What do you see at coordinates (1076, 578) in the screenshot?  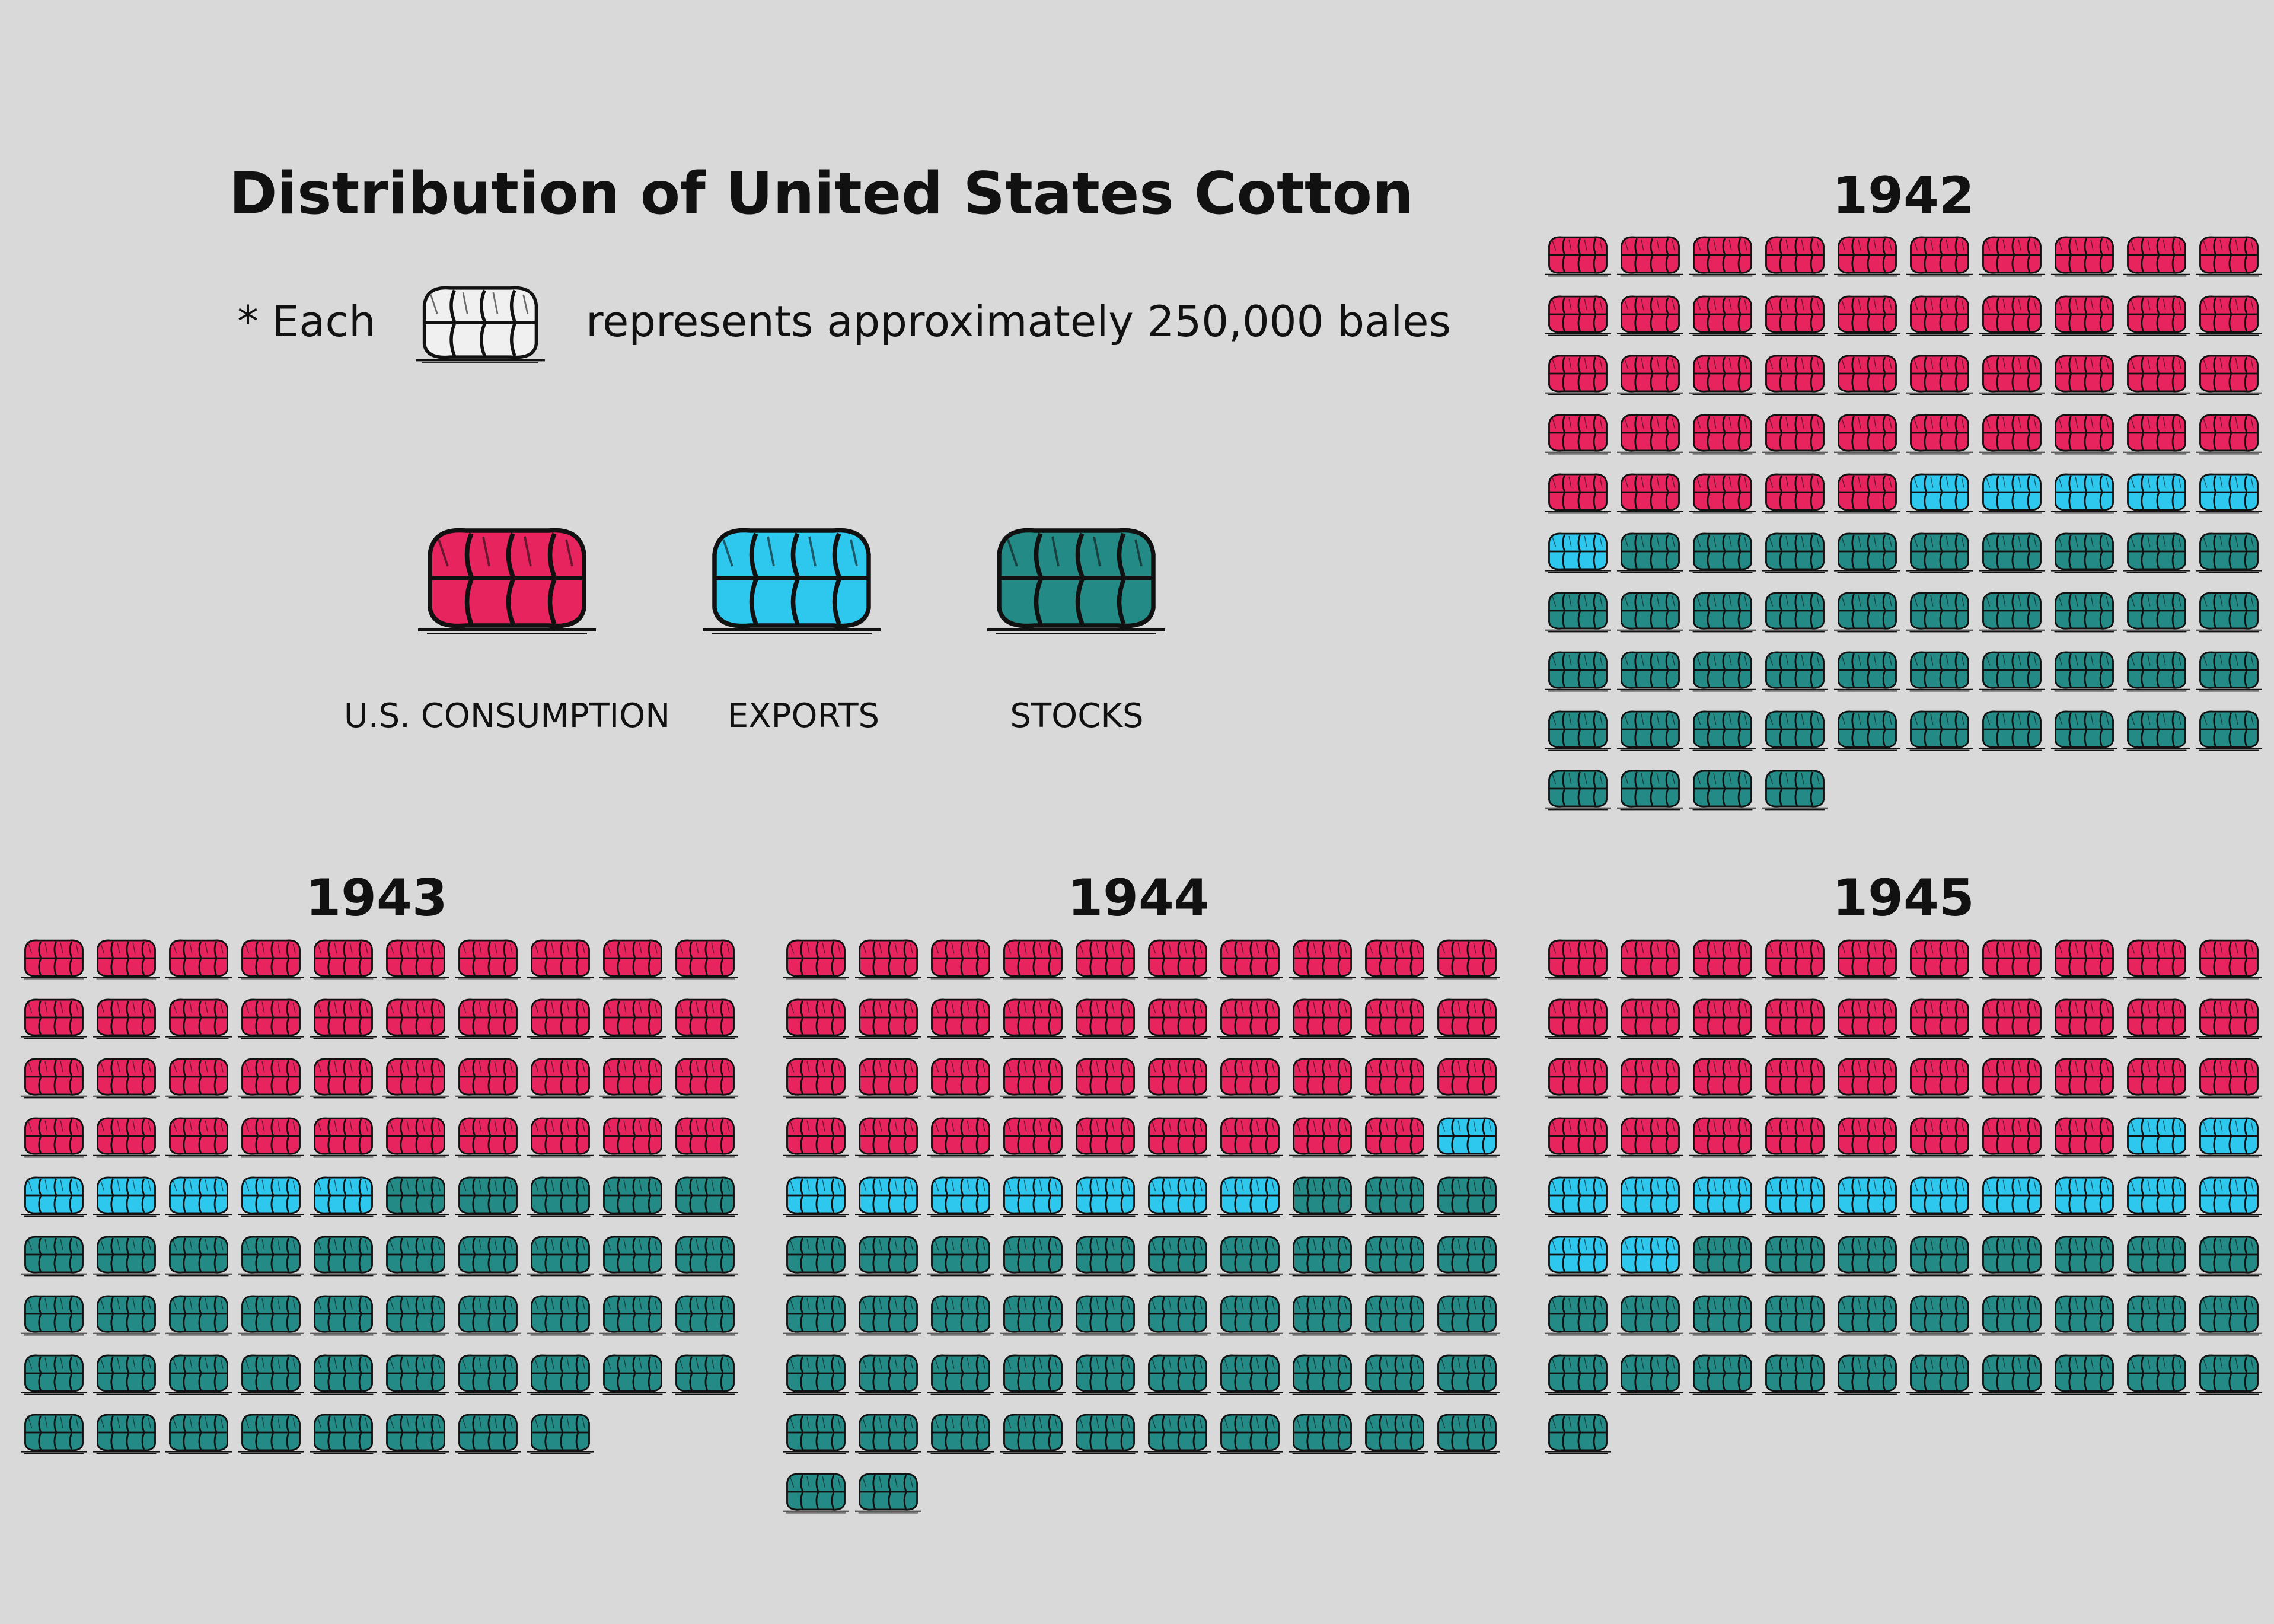 I see `legend-icon-stocks` at bounding box center [1076, 578].